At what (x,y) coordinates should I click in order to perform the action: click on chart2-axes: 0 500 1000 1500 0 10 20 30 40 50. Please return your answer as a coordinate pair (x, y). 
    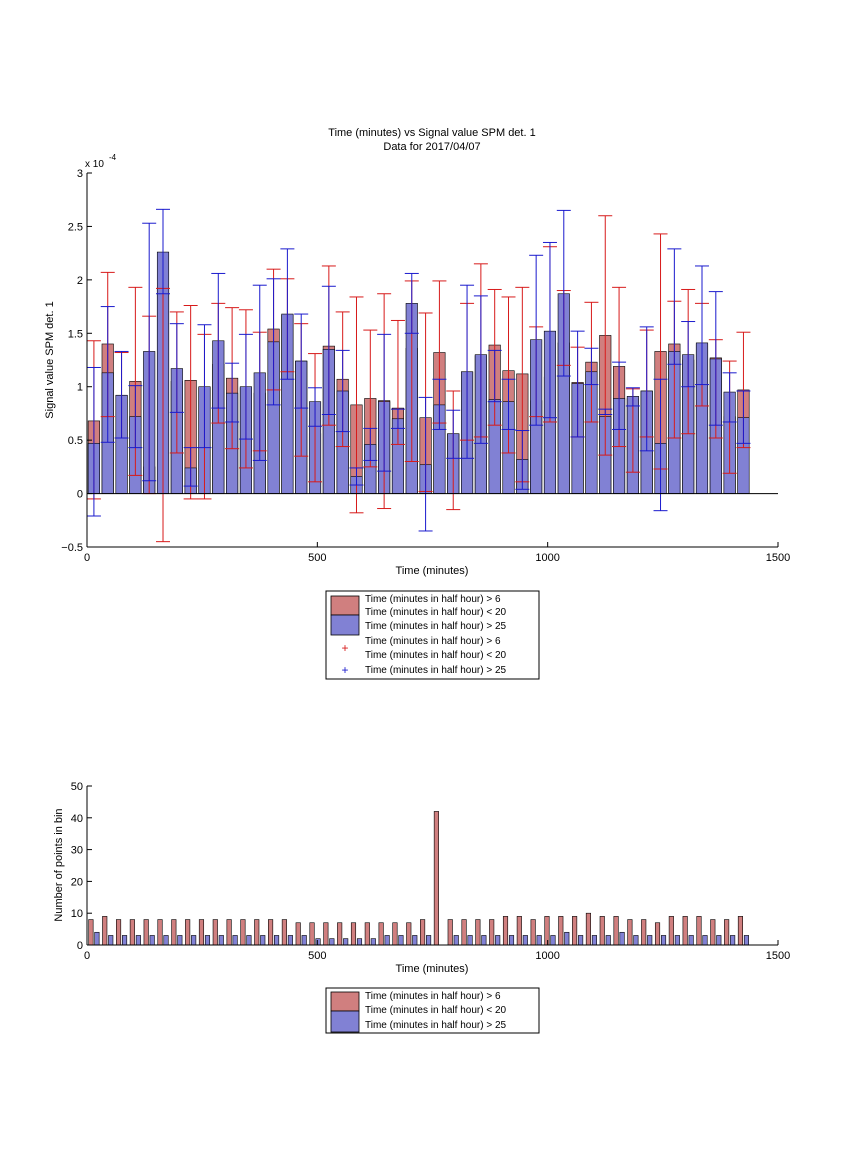
    Looking at the image, I should click on (430, 871).